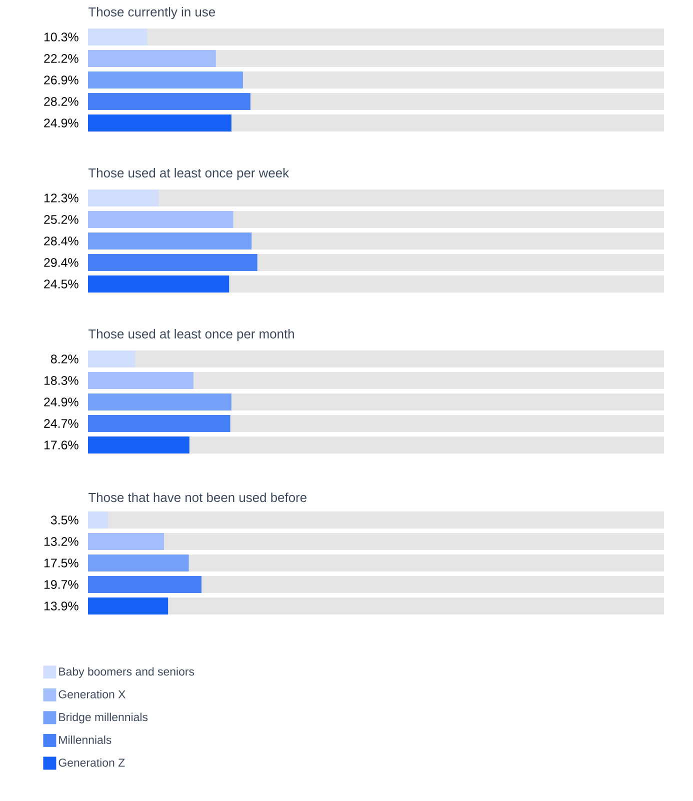 This screenshot has width=693, height=801. Describe the element at coordinates (191, 335) in the screenshot. I see `chart-title: Those used at least once per month` at that location.